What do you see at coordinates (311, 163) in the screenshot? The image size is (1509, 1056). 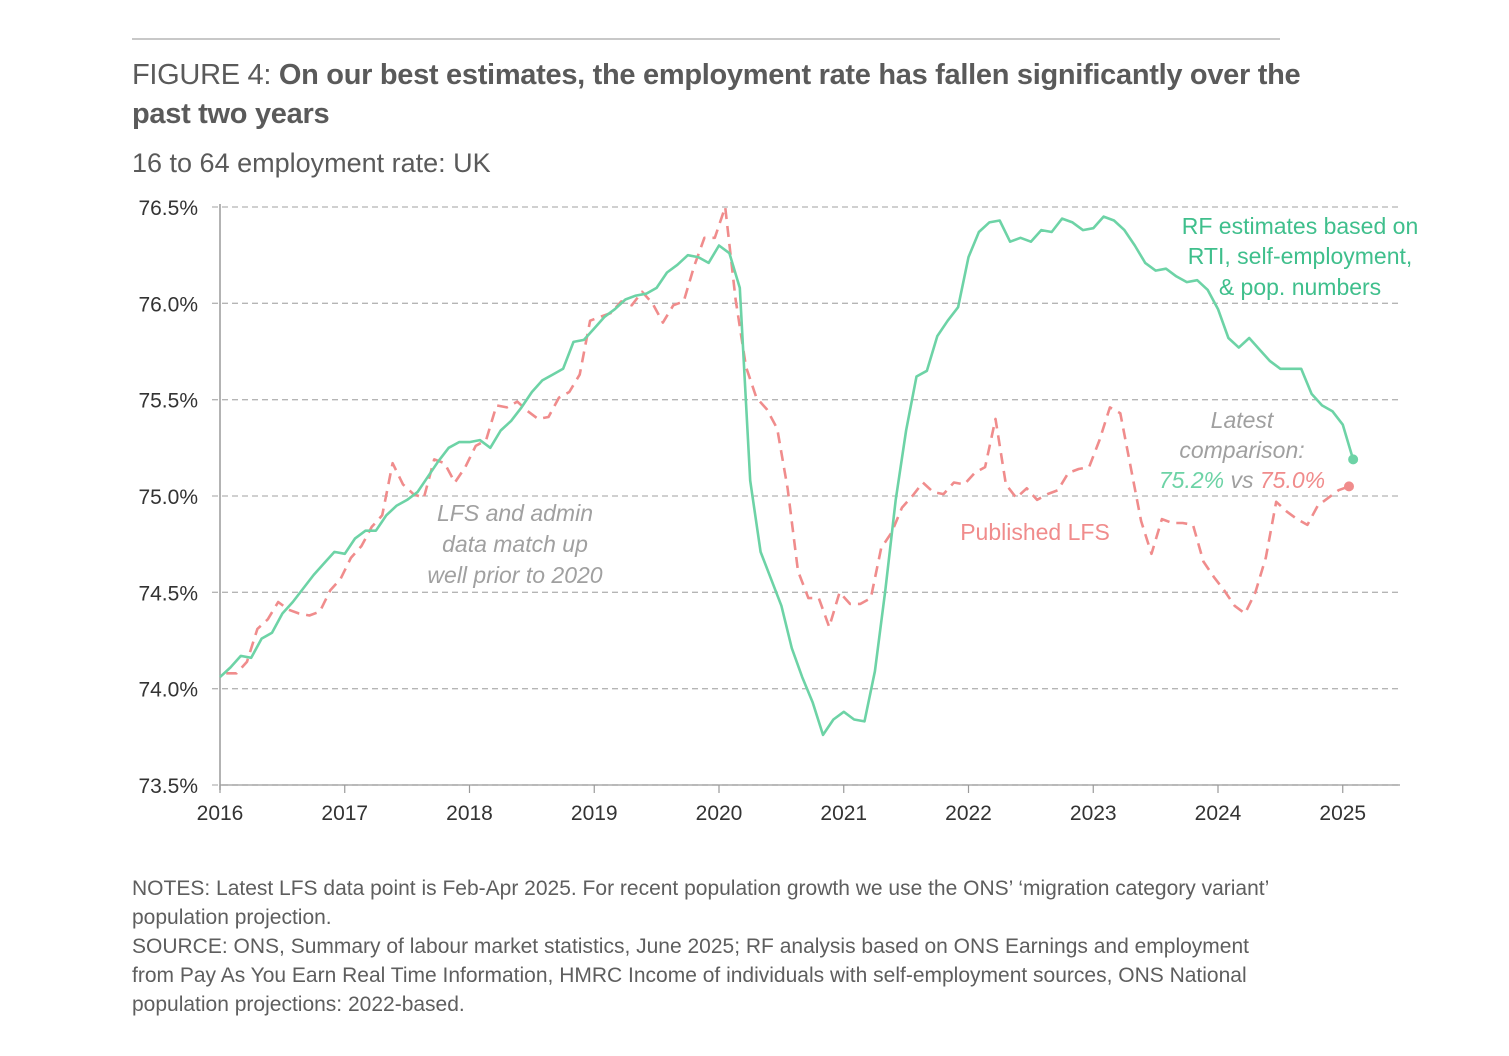 I see `chart-subtitle: 16 to 64 employment rate: UK` at bounding box center [311, 163].